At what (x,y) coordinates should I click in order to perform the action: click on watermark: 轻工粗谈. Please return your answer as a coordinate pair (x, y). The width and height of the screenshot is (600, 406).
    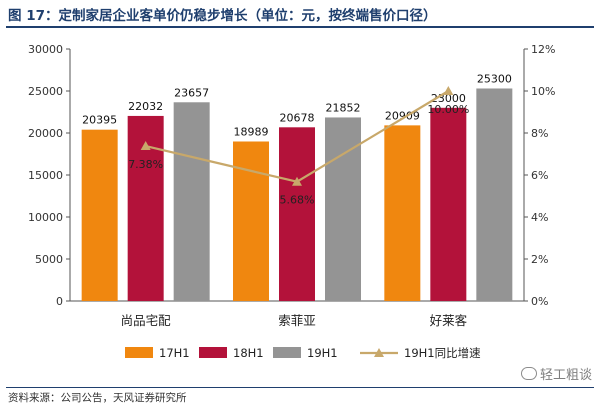
    Looking at the image, I should click on (556, 373).